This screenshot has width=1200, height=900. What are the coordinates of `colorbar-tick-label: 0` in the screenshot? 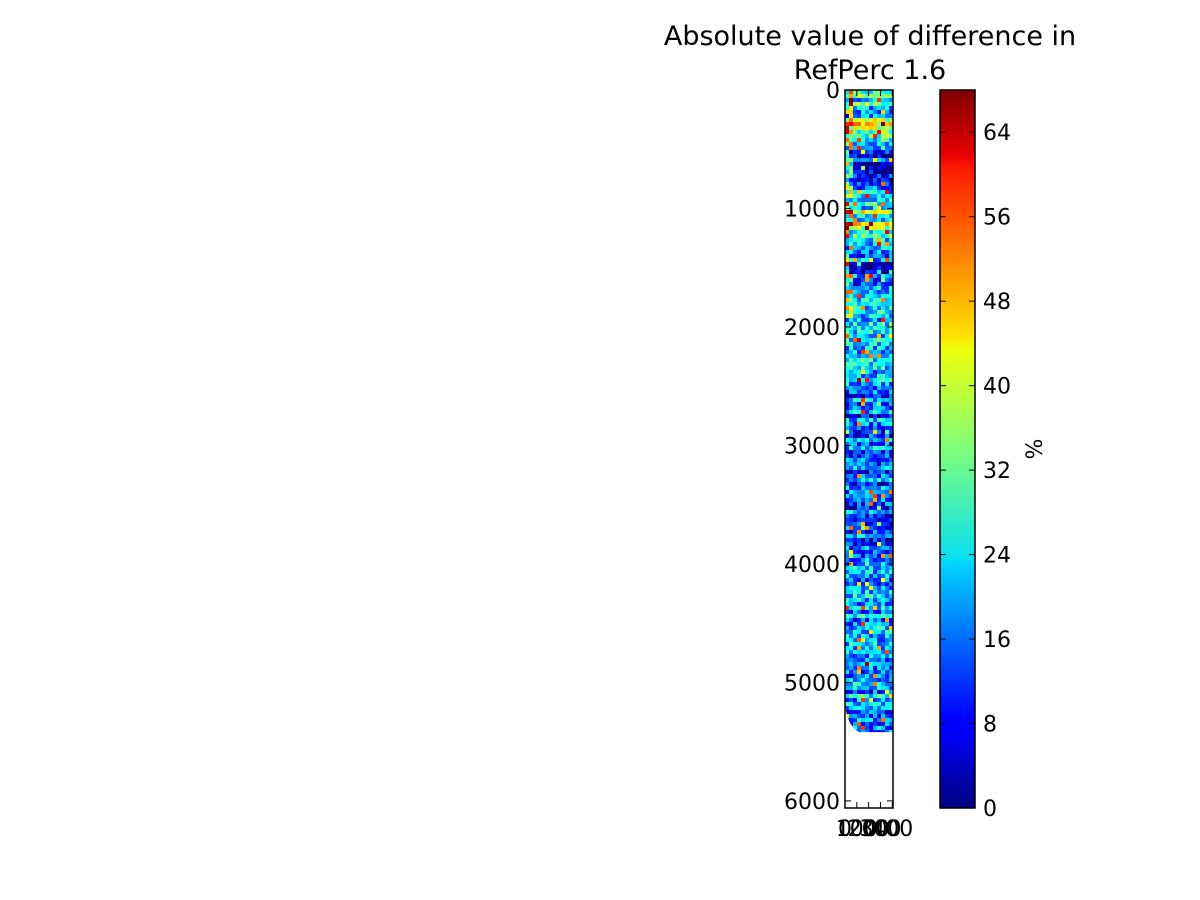 It's located at (990, 809).